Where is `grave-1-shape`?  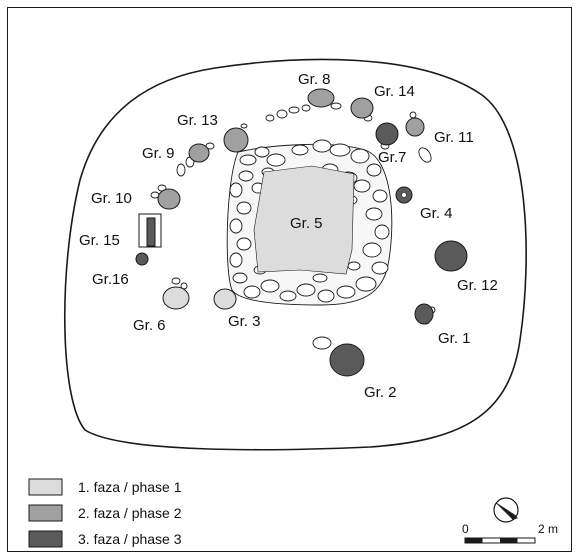
grave-1-shape is located at coordinates (424, 314).